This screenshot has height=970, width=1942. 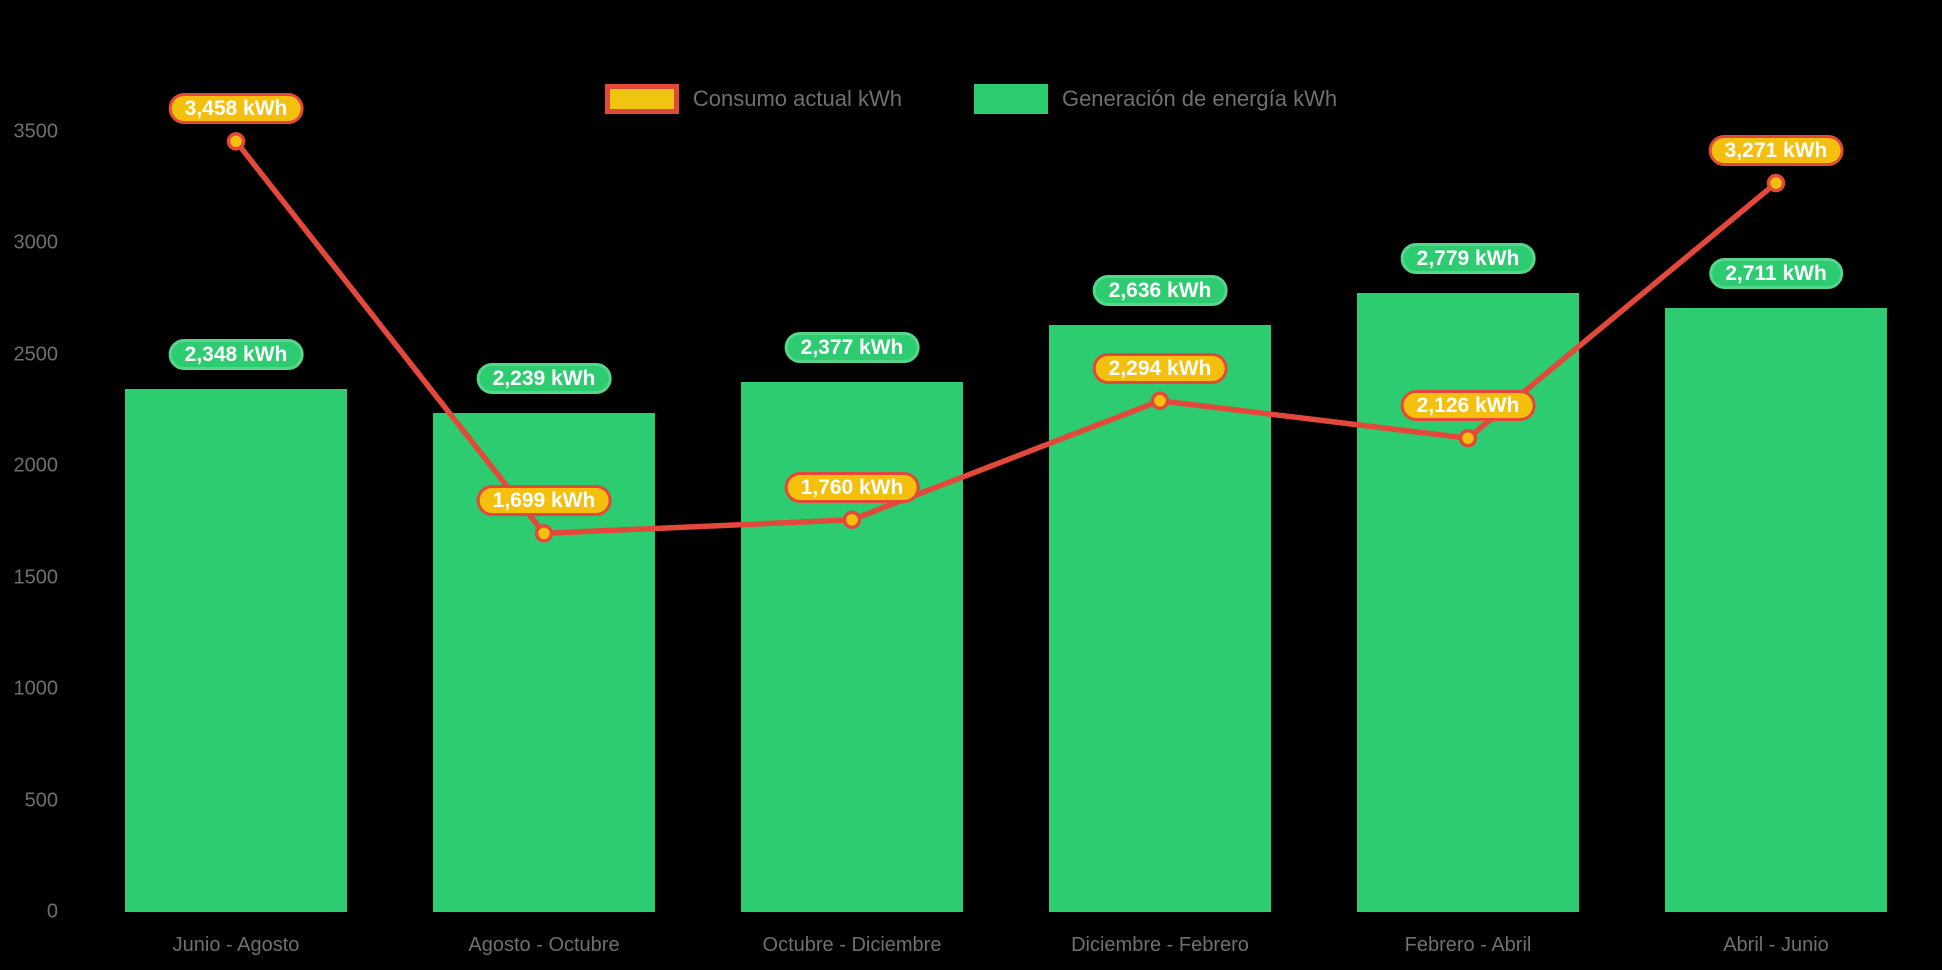 I want to click on line-value-badge: 3,458 kWh, so click(x=236, y=109).